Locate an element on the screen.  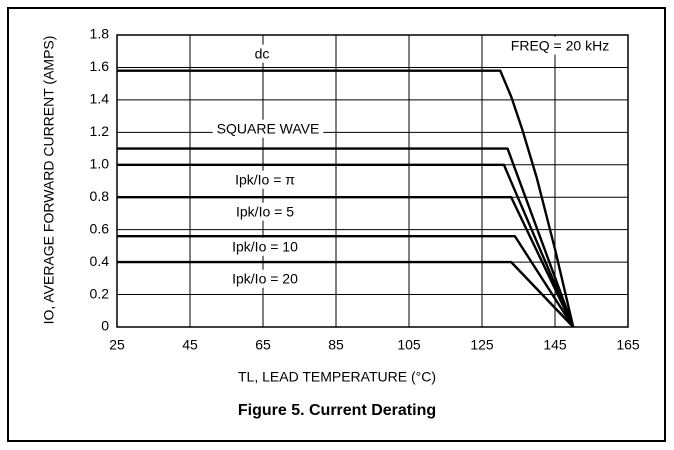
y-tick-label: 1.2 is located at coordinates (100, 131).